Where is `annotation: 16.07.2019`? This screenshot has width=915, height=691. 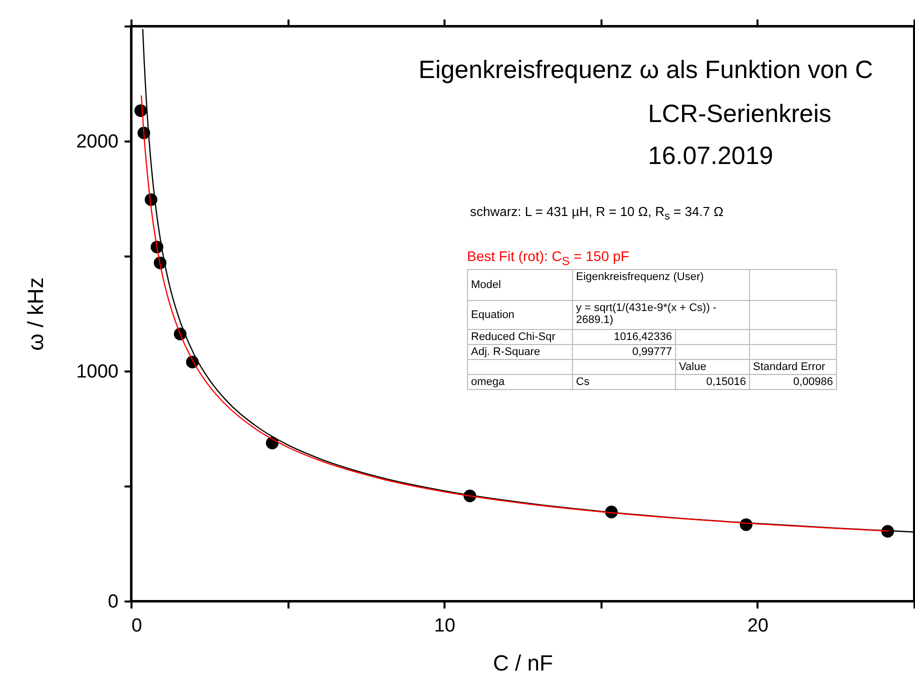 annotation: 16.07.2019 is located at coordinates (711, 156).